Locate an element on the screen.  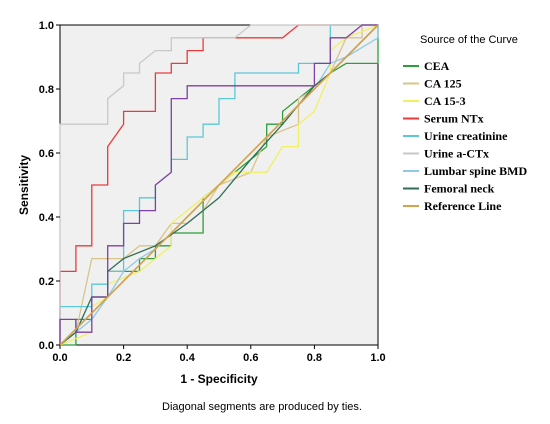
legend-label: Urine creatinine is located at coordinates (466, 136).